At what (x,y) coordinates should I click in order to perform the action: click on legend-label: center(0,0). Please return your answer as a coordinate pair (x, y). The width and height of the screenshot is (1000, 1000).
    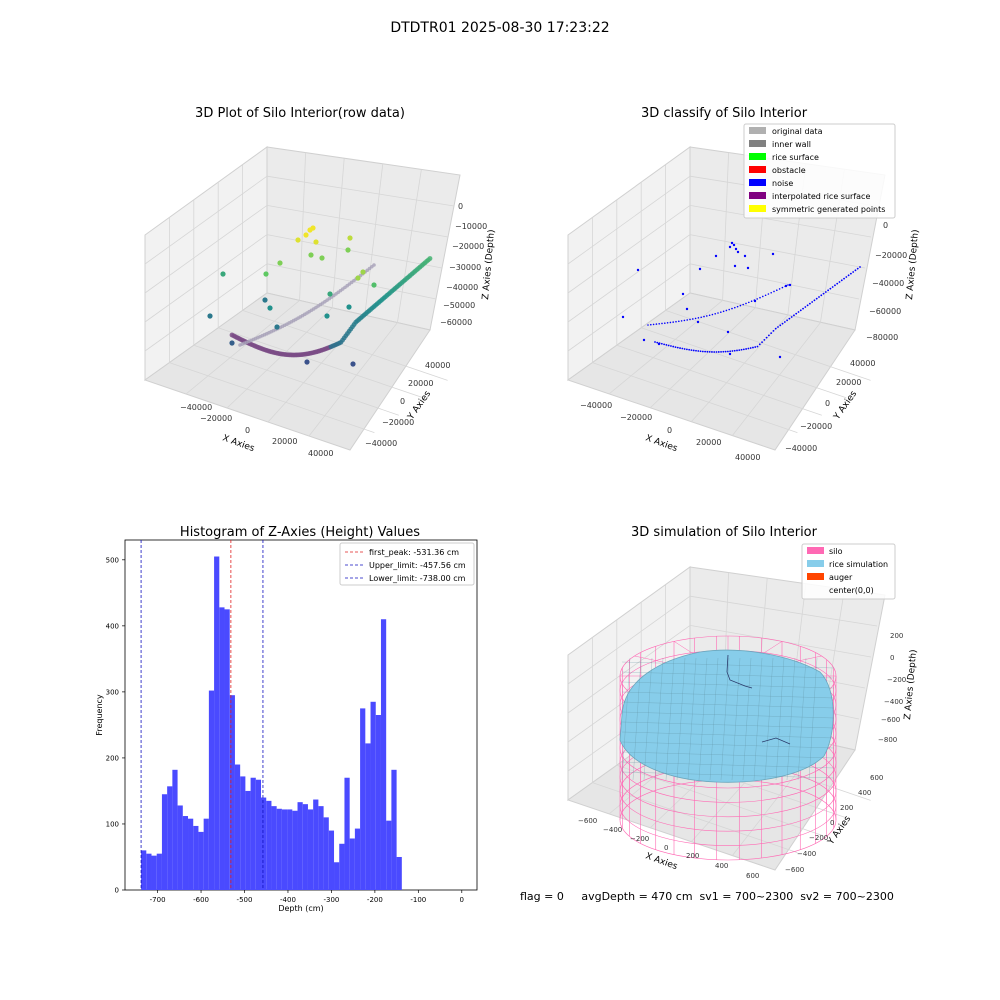
    Looking at the image, I should click on (851, 590).